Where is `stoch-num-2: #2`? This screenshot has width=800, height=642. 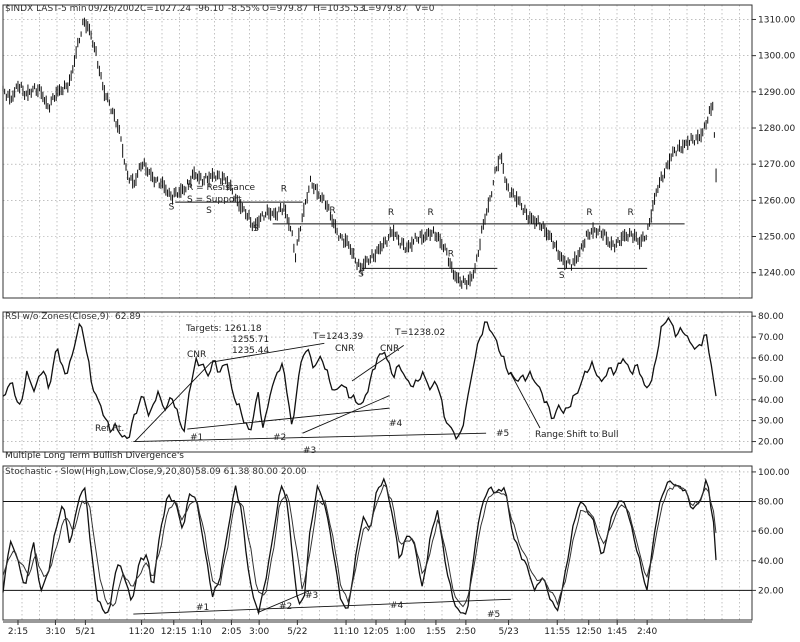 stoch-num-2: #2 is located at coordinates (285, 607).